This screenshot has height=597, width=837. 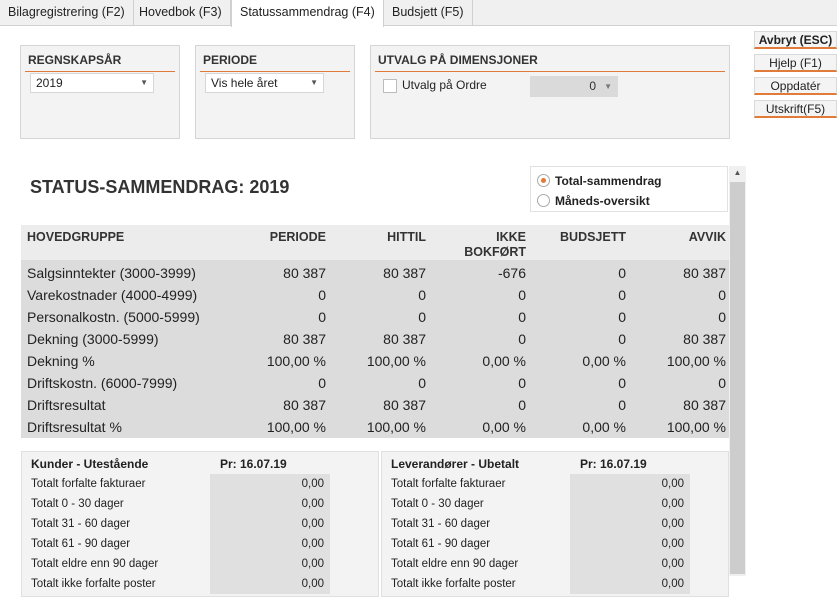 What do you see at coordinates (511, 273) in the screenshot?
I see `cell-ikke: -676` at bounding box center [511, 273].